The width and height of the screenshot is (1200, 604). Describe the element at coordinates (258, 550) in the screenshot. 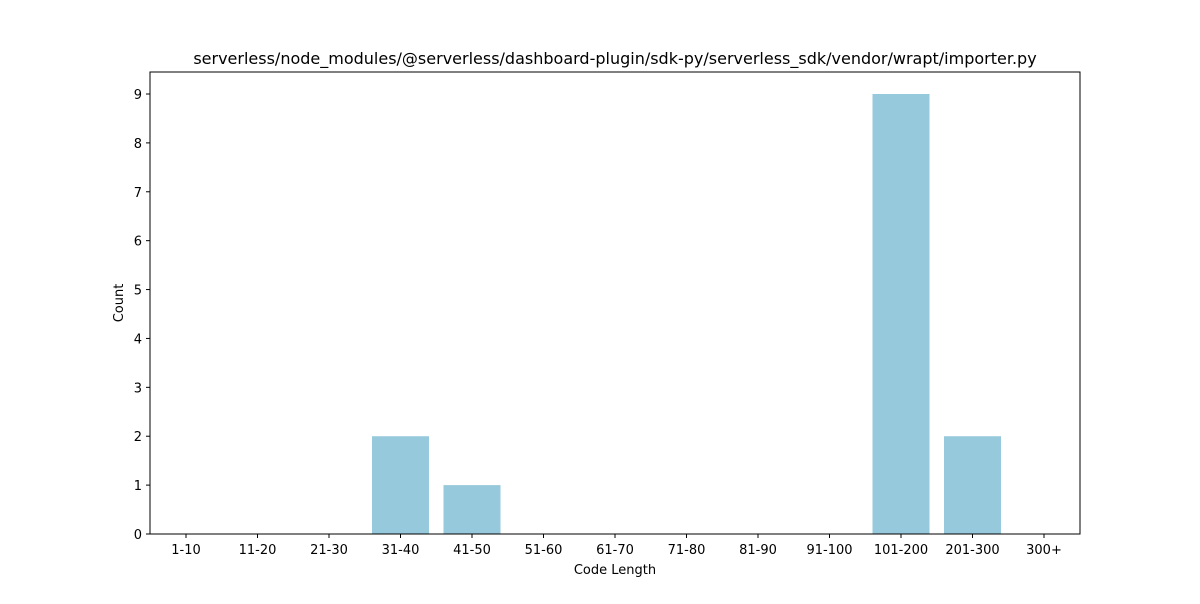

I see `x-tick-label: 11-20` at that location.